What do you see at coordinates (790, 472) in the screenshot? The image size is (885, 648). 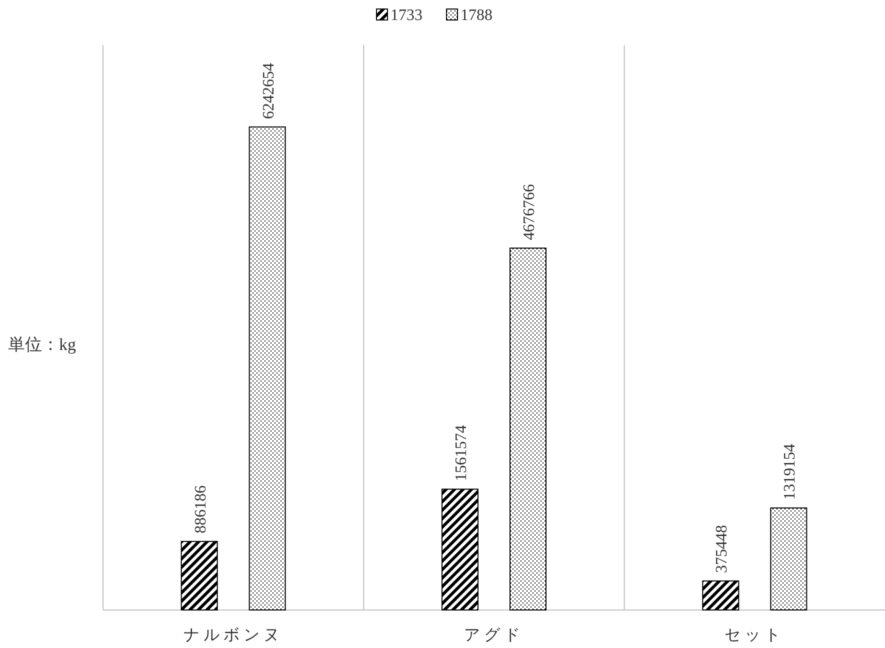 I see `data-label: 1319154` at bounding box center [790, 472].